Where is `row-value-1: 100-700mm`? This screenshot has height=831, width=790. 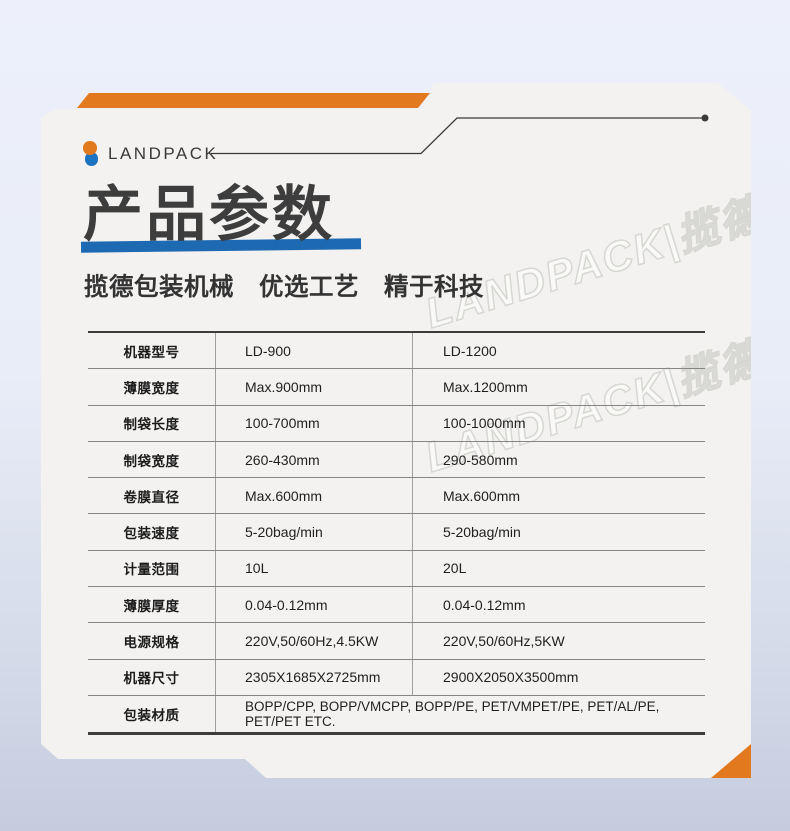 row-value-1: 100-700mm is located at coordinates (314, 423).